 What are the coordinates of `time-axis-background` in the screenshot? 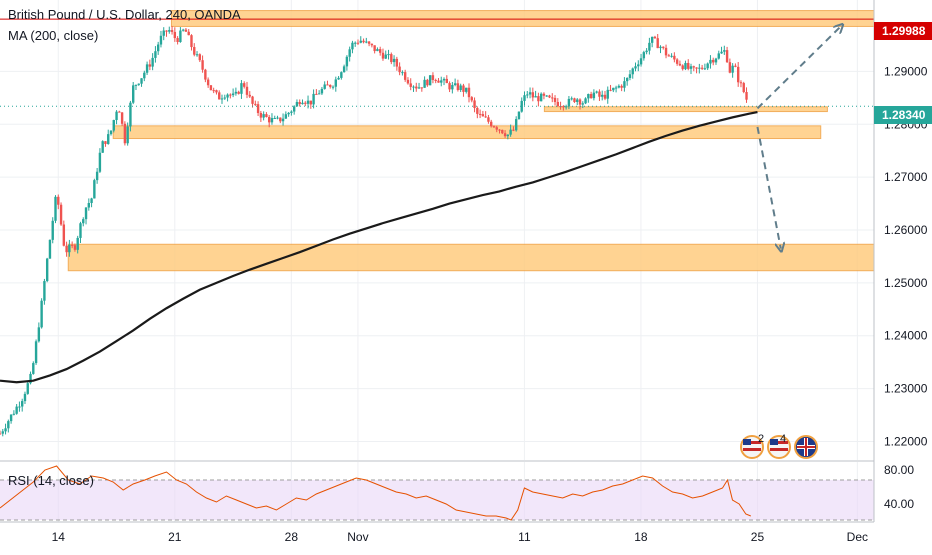 It's located at (466, 536).